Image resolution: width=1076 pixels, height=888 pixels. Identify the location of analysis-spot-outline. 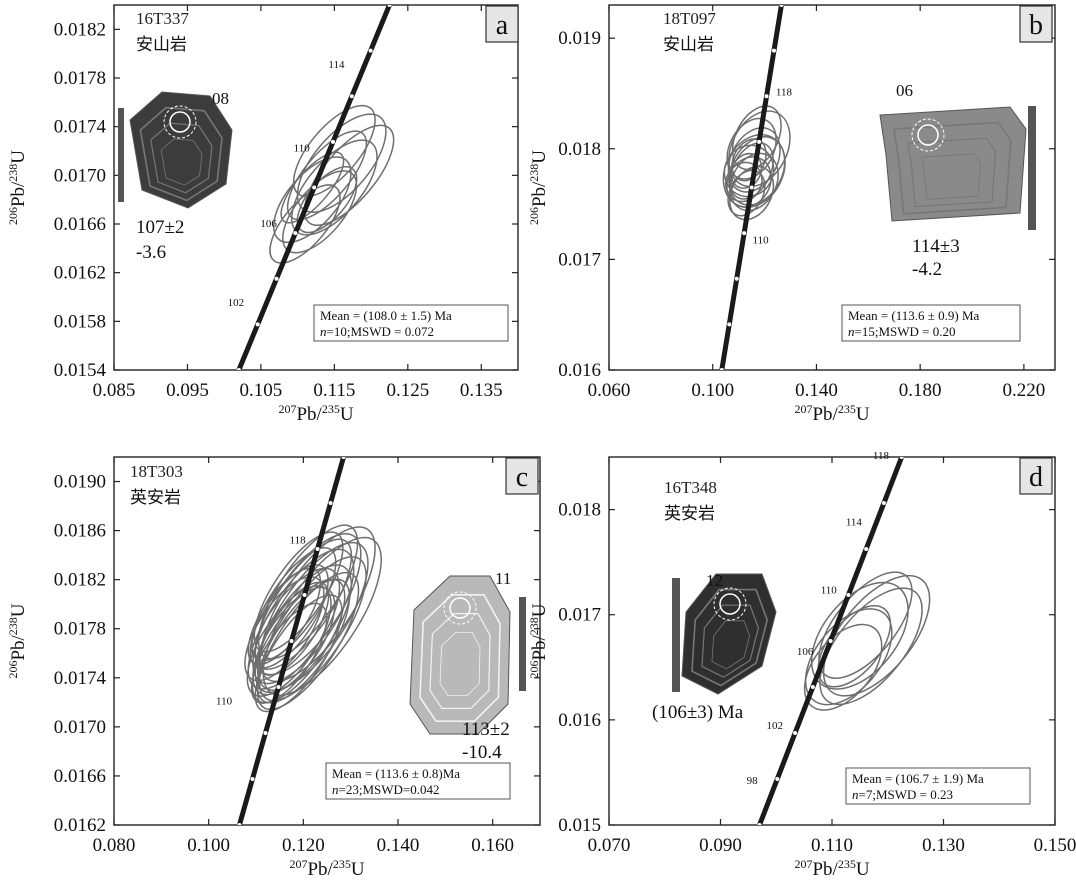
(460, 608).